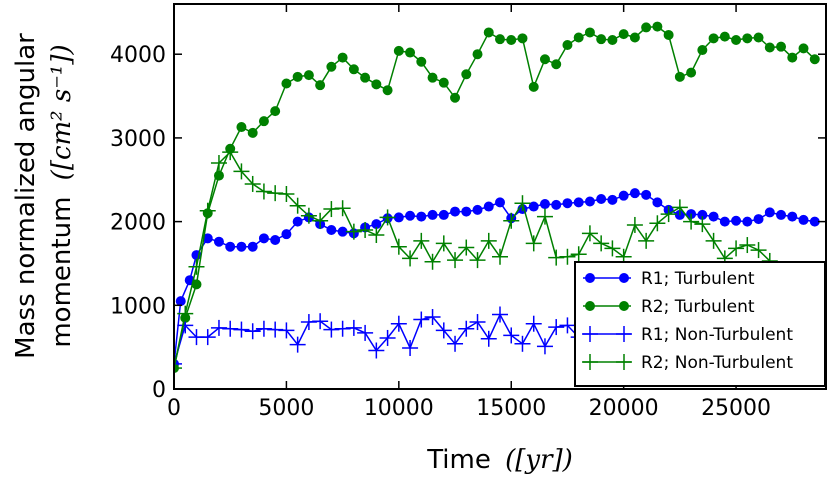 The width and height of the screenshot is (830, 484). Describe the element at coordinates (399, 408) in the screenshot. I see `x-tick-label-2: 10000` at that location.